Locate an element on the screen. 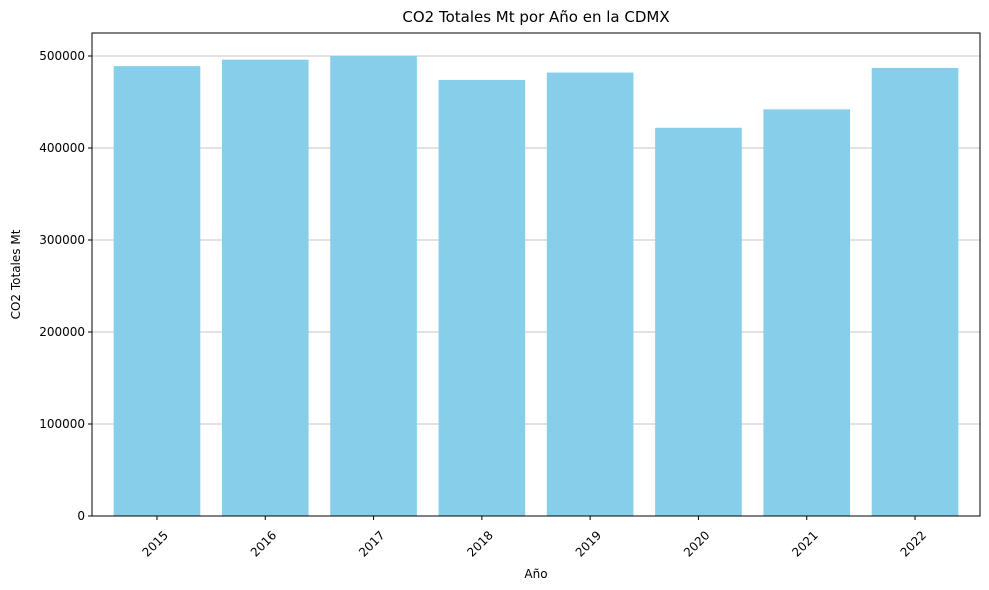  x-tick-label-2015: 2015 is located at coordinates (155, 543).